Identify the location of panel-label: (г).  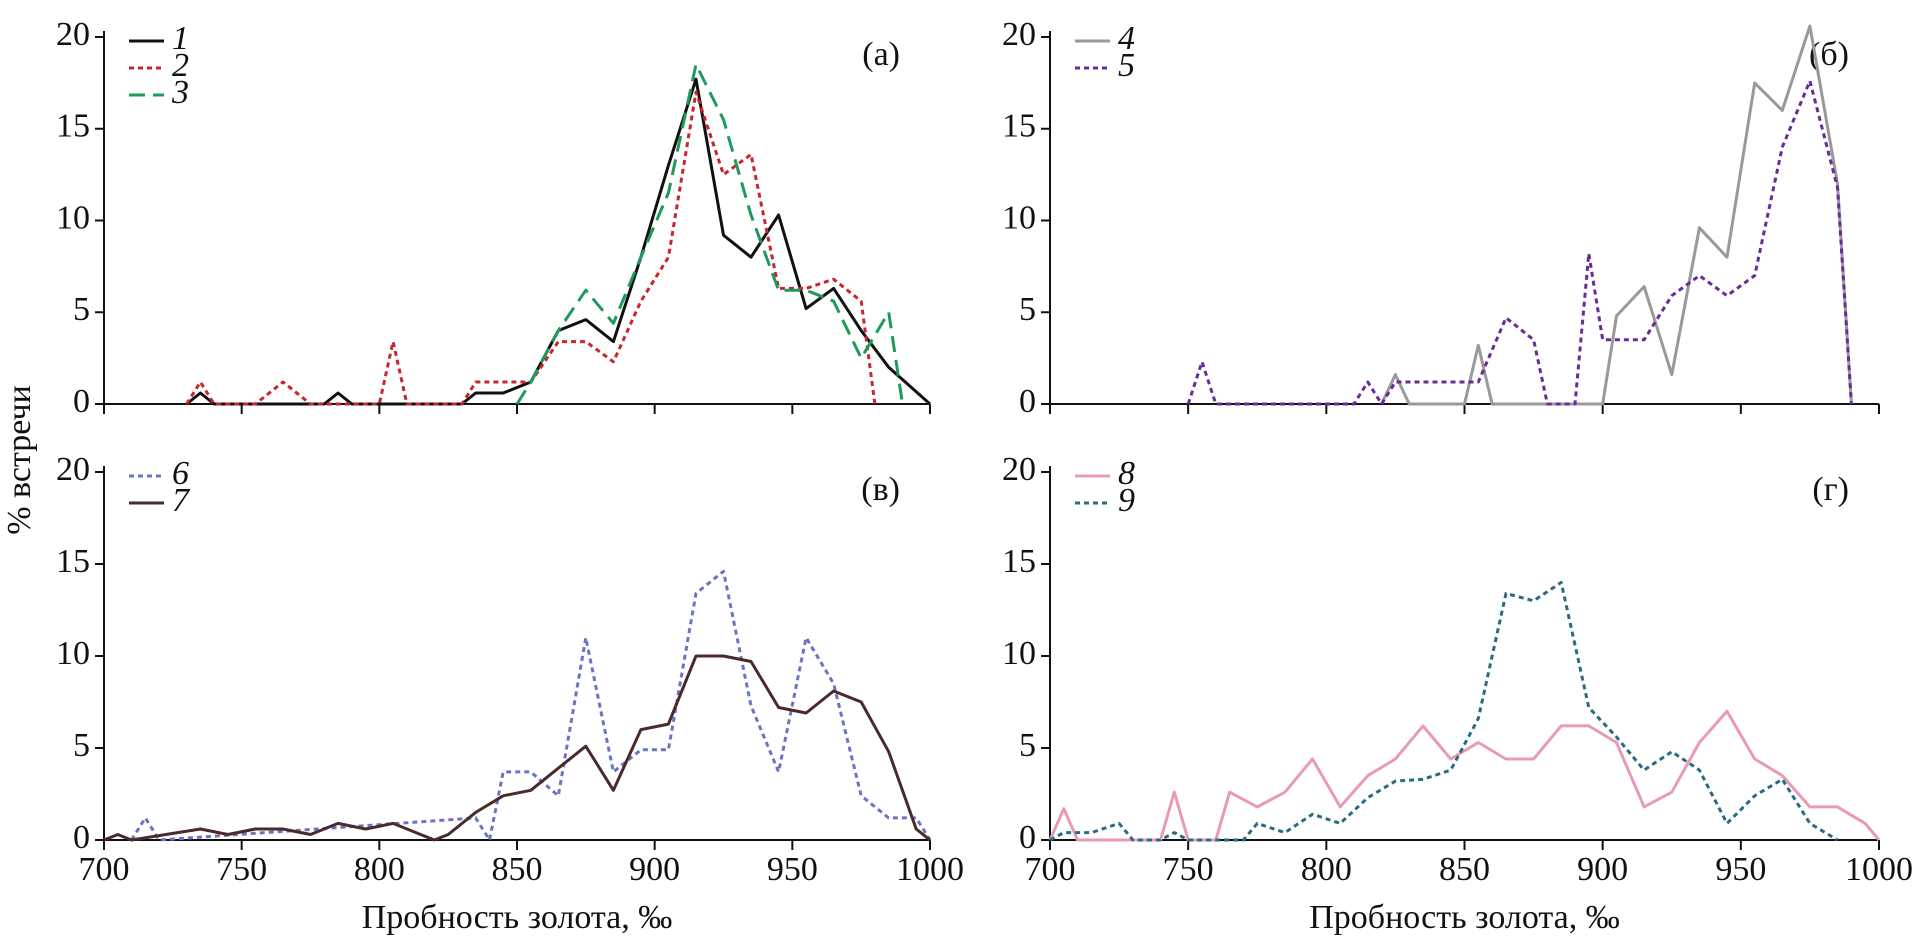
(1830, 489).